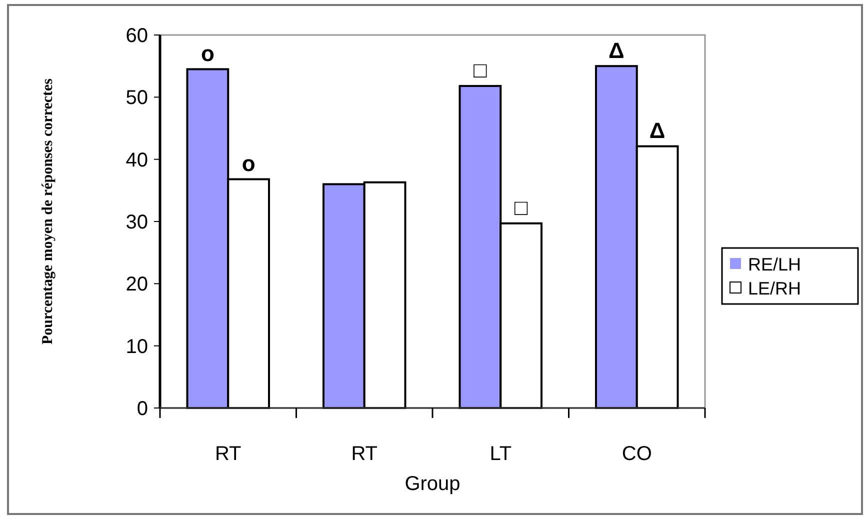 This screenshot has width=864, height=517. I want to click on x-tick-label: CO, so click(637, 454).